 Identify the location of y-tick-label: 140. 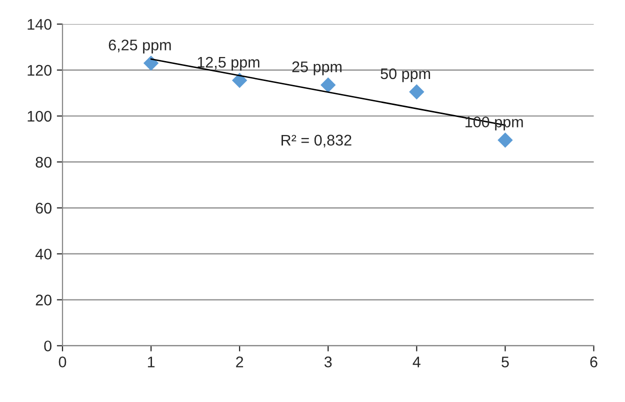
(40, 24).